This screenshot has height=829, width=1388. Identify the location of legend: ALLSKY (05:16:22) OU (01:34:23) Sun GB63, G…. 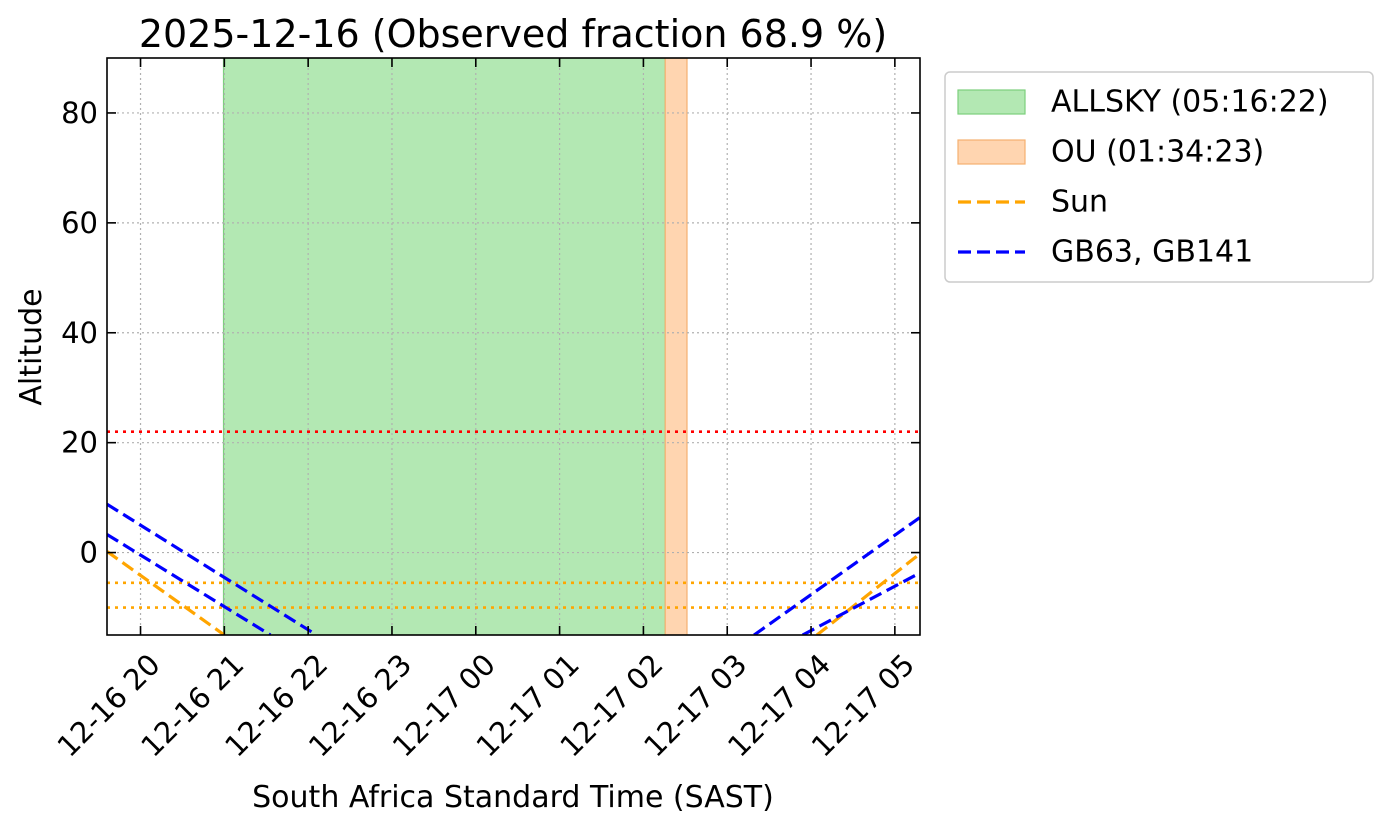
(1159, 177).